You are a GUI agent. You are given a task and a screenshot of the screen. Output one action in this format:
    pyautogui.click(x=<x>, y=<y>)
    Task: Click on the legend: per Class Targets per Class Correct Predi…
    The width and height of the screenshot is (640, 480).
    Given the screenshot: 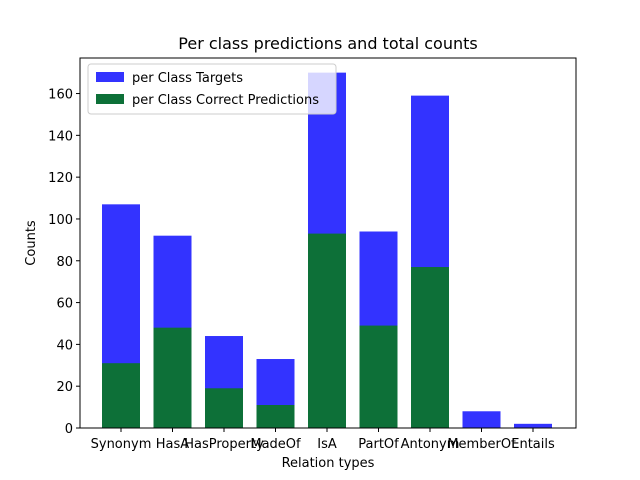 What is the action you would take?
    pyautogui.click(x=212, y=89)
    